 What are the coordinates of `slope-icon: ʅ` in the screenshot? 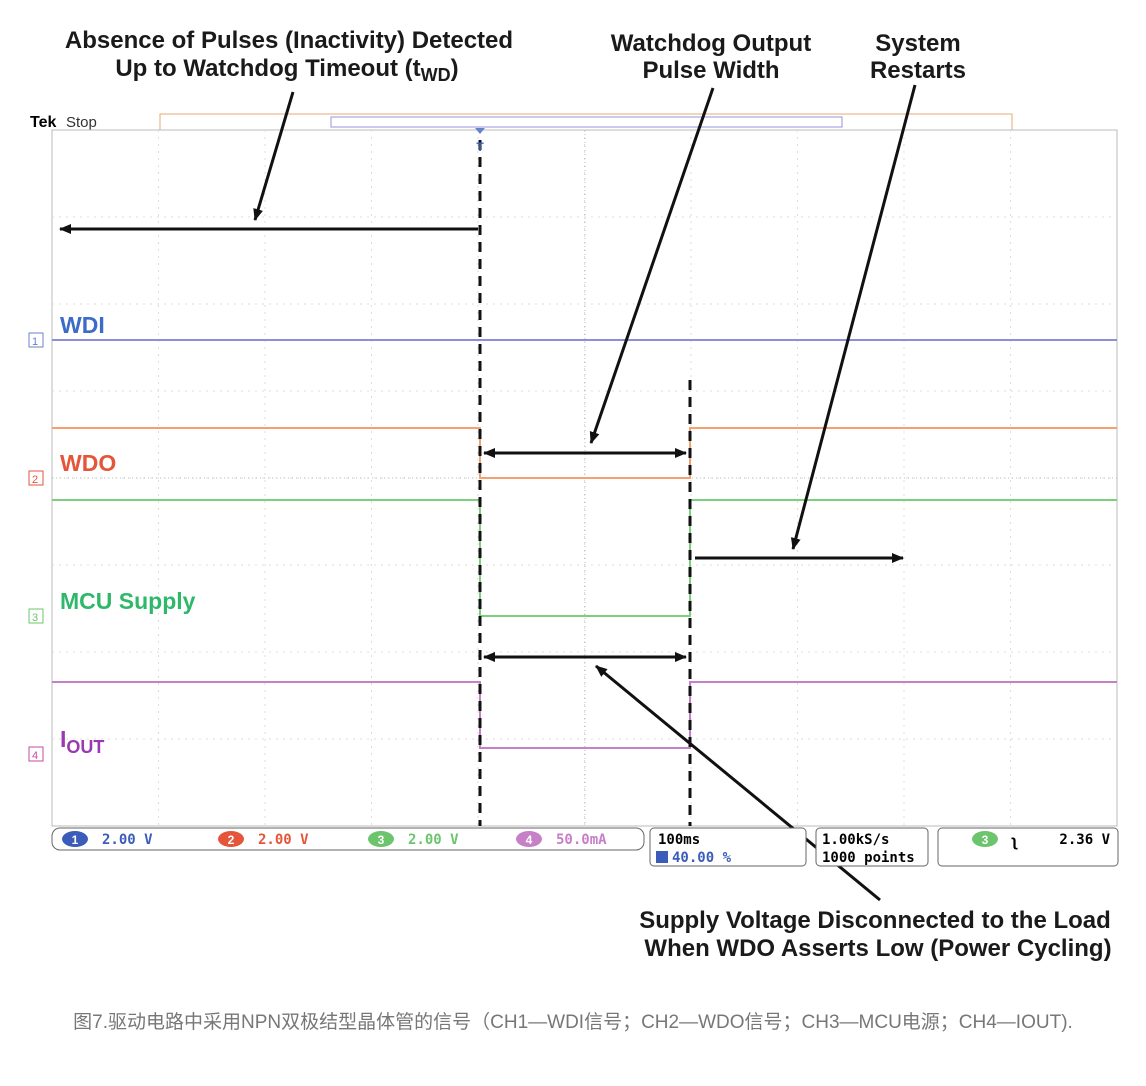 It's located at (1014, 841).